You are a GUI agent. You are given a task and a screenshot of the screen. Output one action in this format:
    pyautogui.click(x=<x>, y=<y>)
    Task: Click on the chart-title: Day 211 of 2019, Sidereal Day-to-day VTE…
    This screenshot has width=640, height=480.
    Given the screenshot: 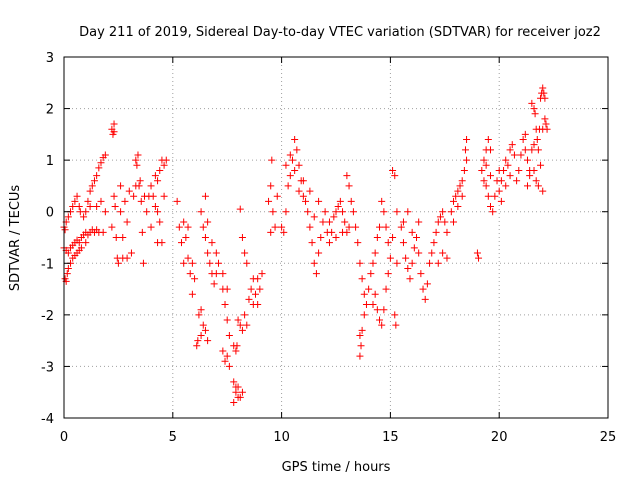 What is the action you would take?
    pyautogui.click(x=340, y=32)
    